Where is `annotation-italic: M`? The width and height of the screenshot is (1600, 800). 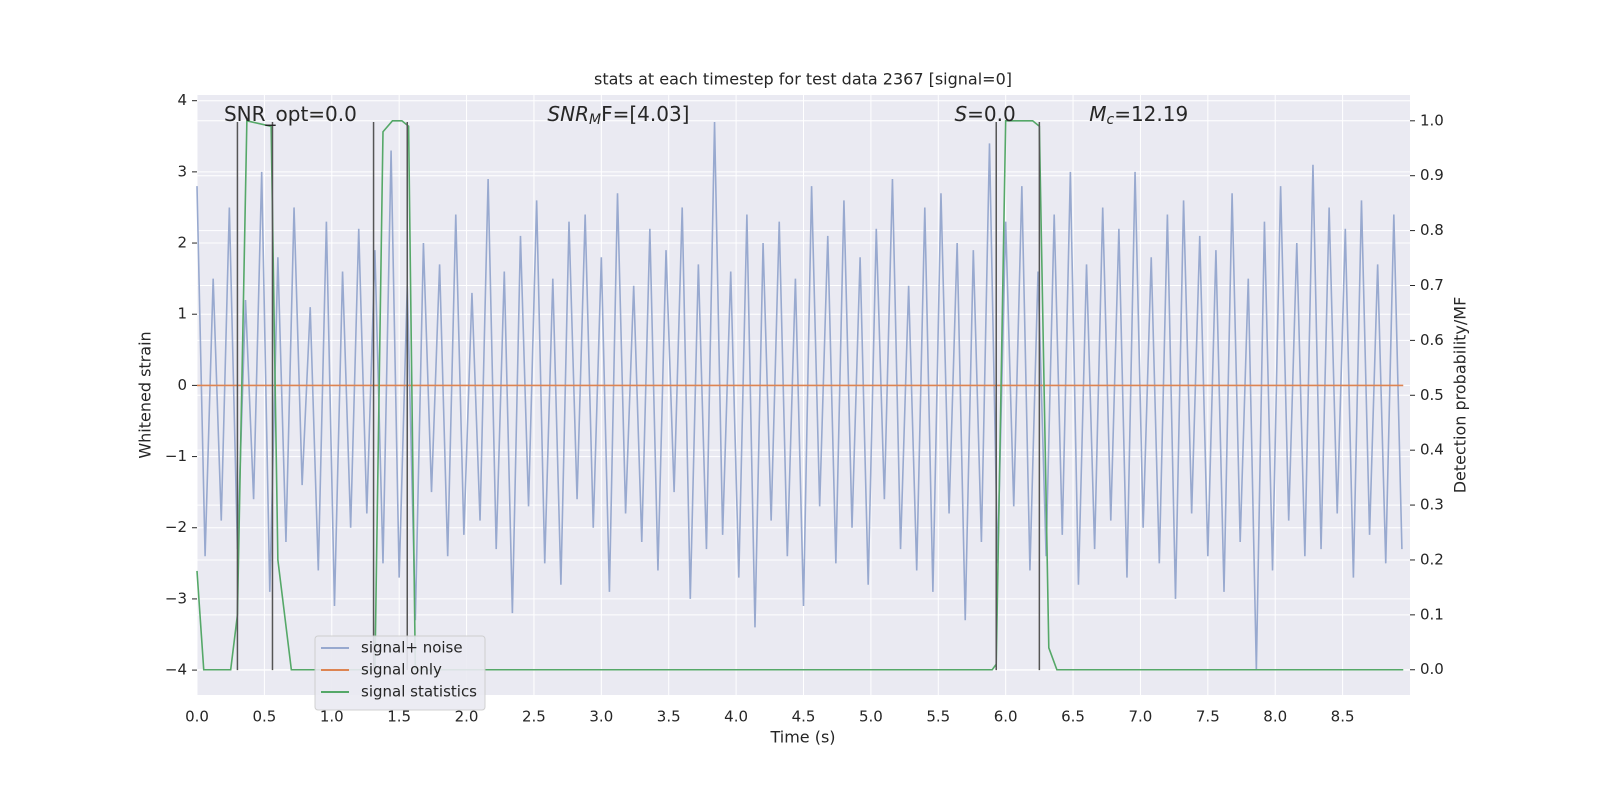 annotation-italic: M is located at coordinates (1097, 113).